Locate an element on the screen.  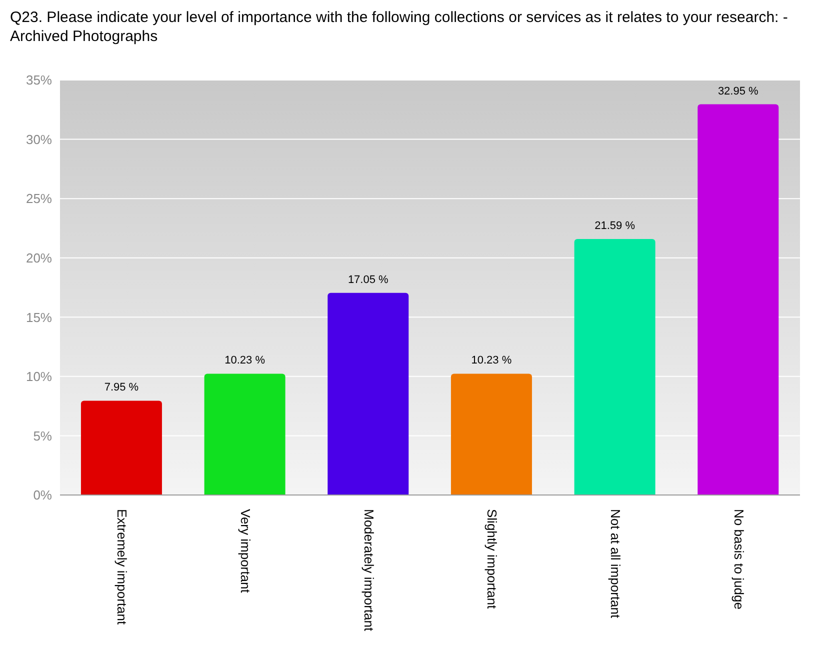
x-tick-label: Moderately important is located at coordinates (368, 570).